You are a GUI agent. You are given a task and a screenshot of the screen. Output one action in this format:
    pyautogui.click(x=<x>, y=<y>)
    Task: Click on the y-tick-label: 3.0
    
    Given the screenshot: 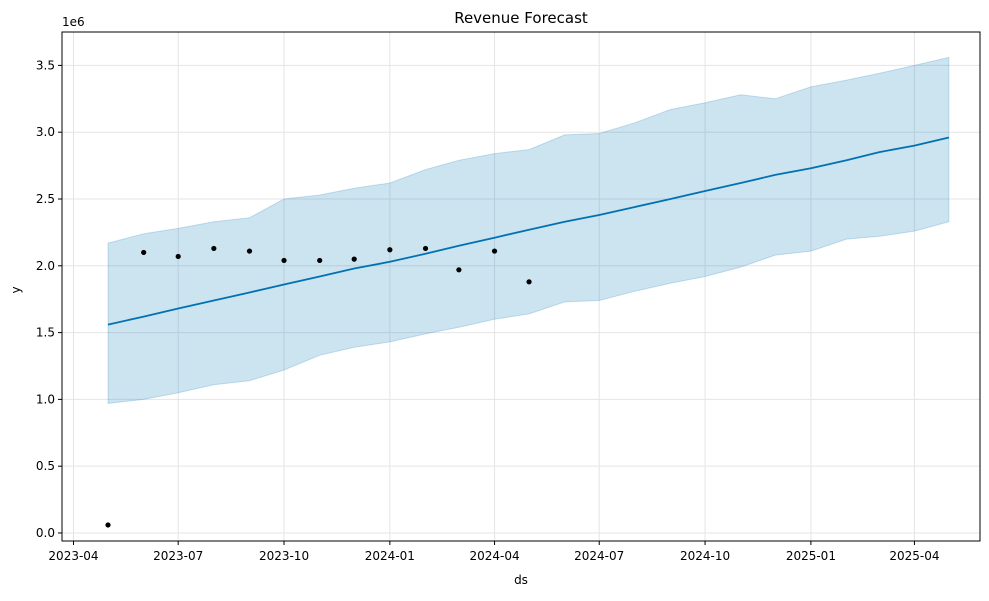 What is the action you would take?
    pyautogui.click(x=45, y=132)
    